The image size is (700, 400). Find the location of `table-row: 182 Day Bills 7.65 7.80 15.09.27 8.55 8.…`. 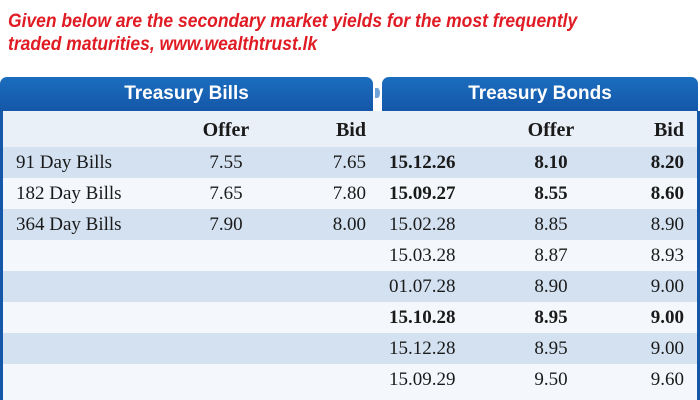

table-row: 182 Day Bills 7.65 7.80 15.09.27 8.55 8.… is located at coordinates (350, 194).